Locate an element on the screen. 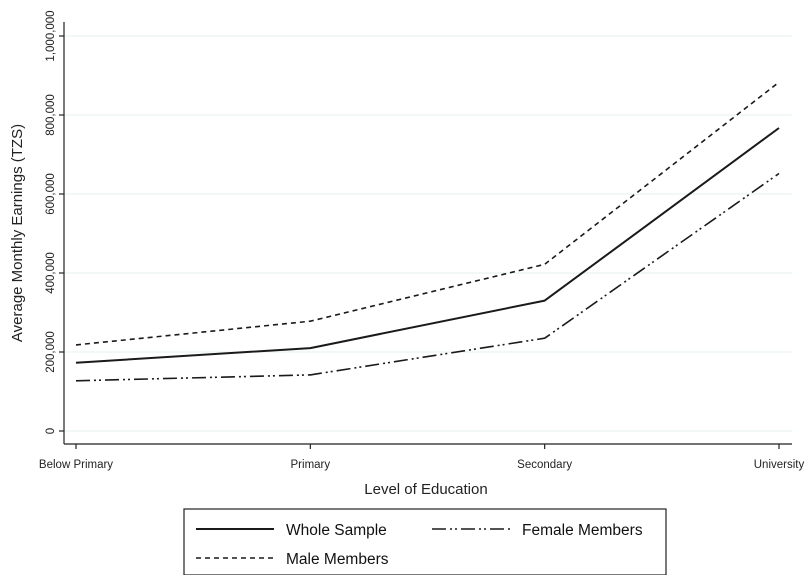 This screenshot has height=575, width=807. y-axis-ticks: 0 200,000 400,000 600,000 800,000 1,000,000 is located at coordinates (54, 222).